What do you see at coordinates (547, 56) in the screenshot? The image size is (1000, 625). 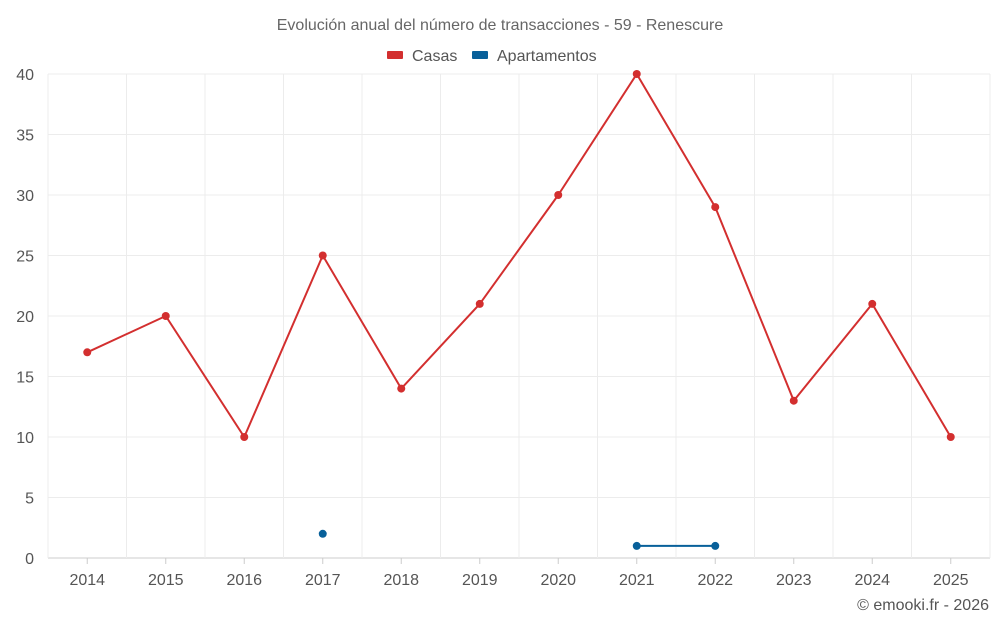 I see `legend-label-apartamentos: Apartamentos` at bounding box center [547, 56].